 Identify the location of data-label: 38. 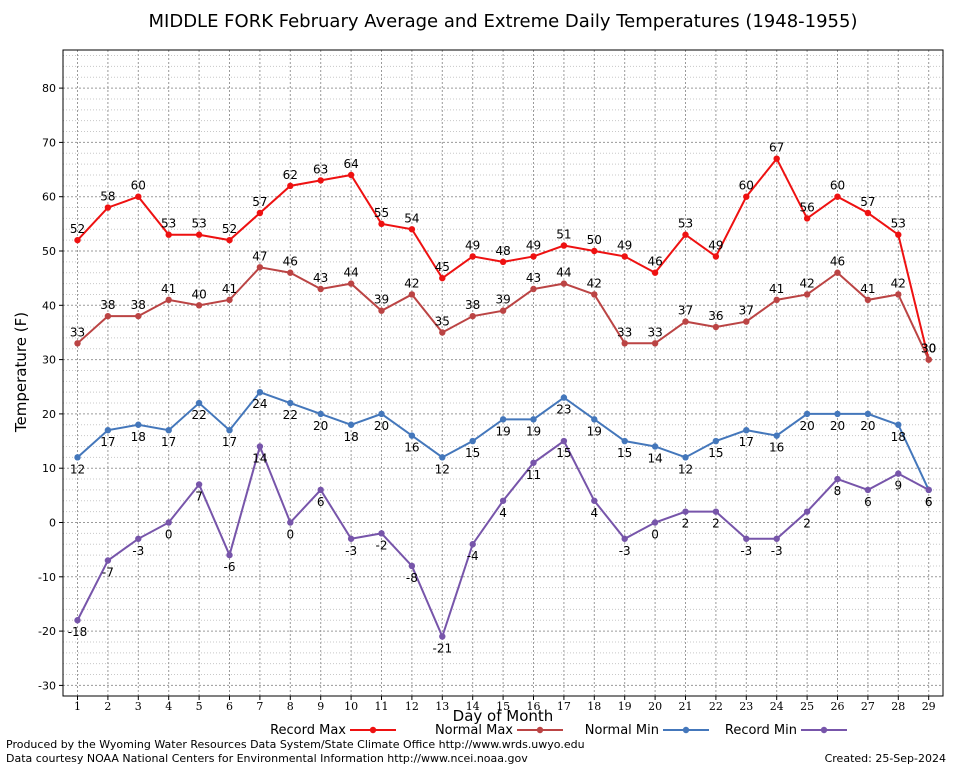
(472, 305).